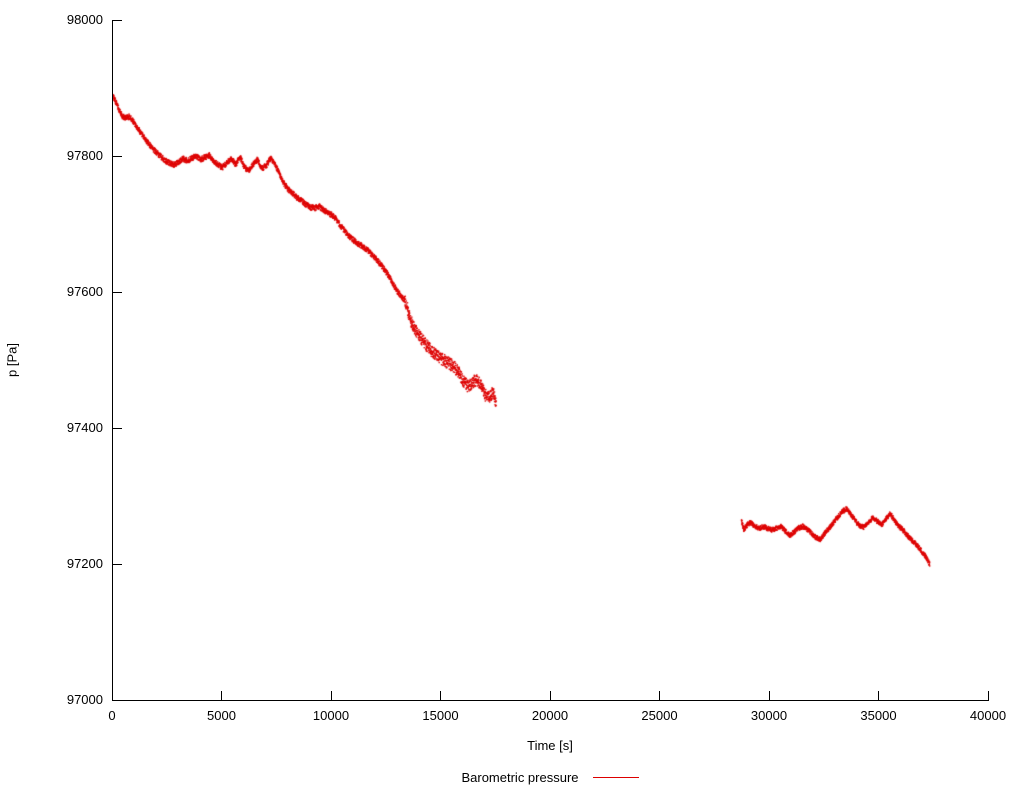 The width and height of the screenshot is (1024, 800). I want to click on legend: Barometric pressure, so click(550, 777).